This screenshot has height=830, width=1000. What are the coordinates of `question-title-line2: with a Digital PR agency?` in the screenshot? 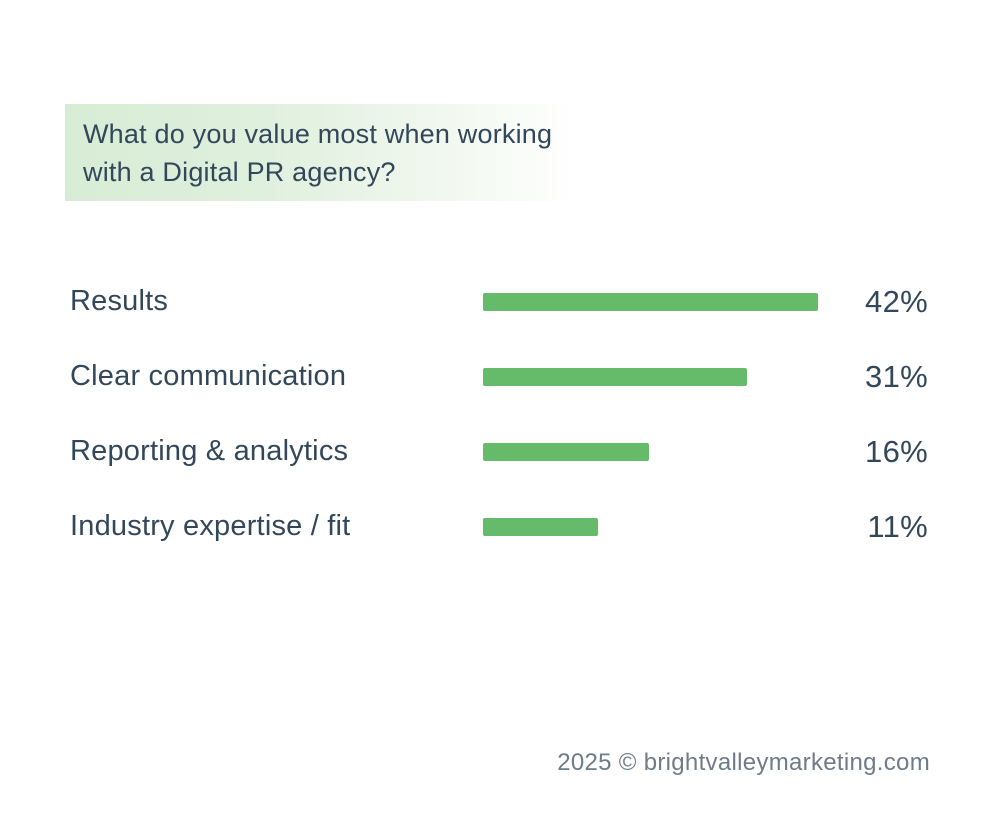 It's located at (239, 171).